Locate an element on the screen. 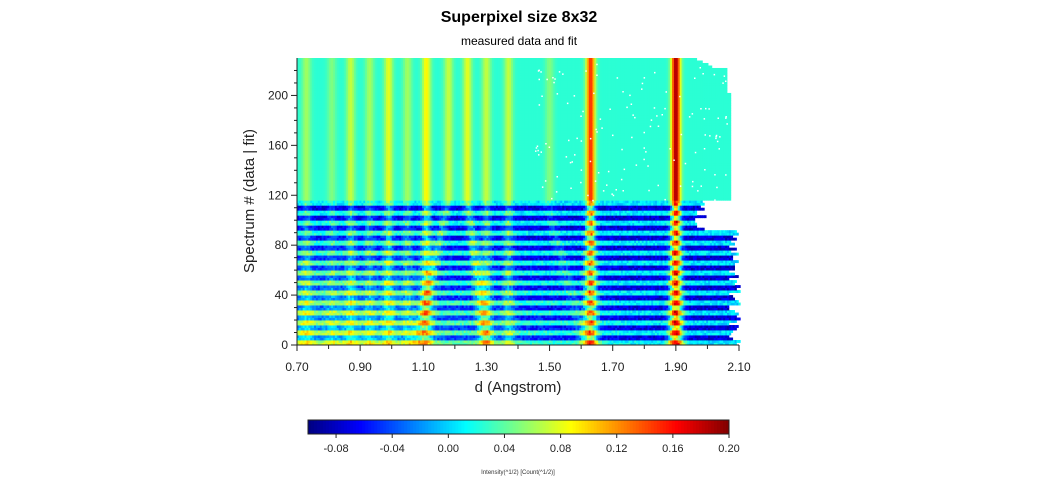 This screenshot has height=489, width=1038. chart-title: Superpixel size 8x32 is located at coordinates (519, 17).